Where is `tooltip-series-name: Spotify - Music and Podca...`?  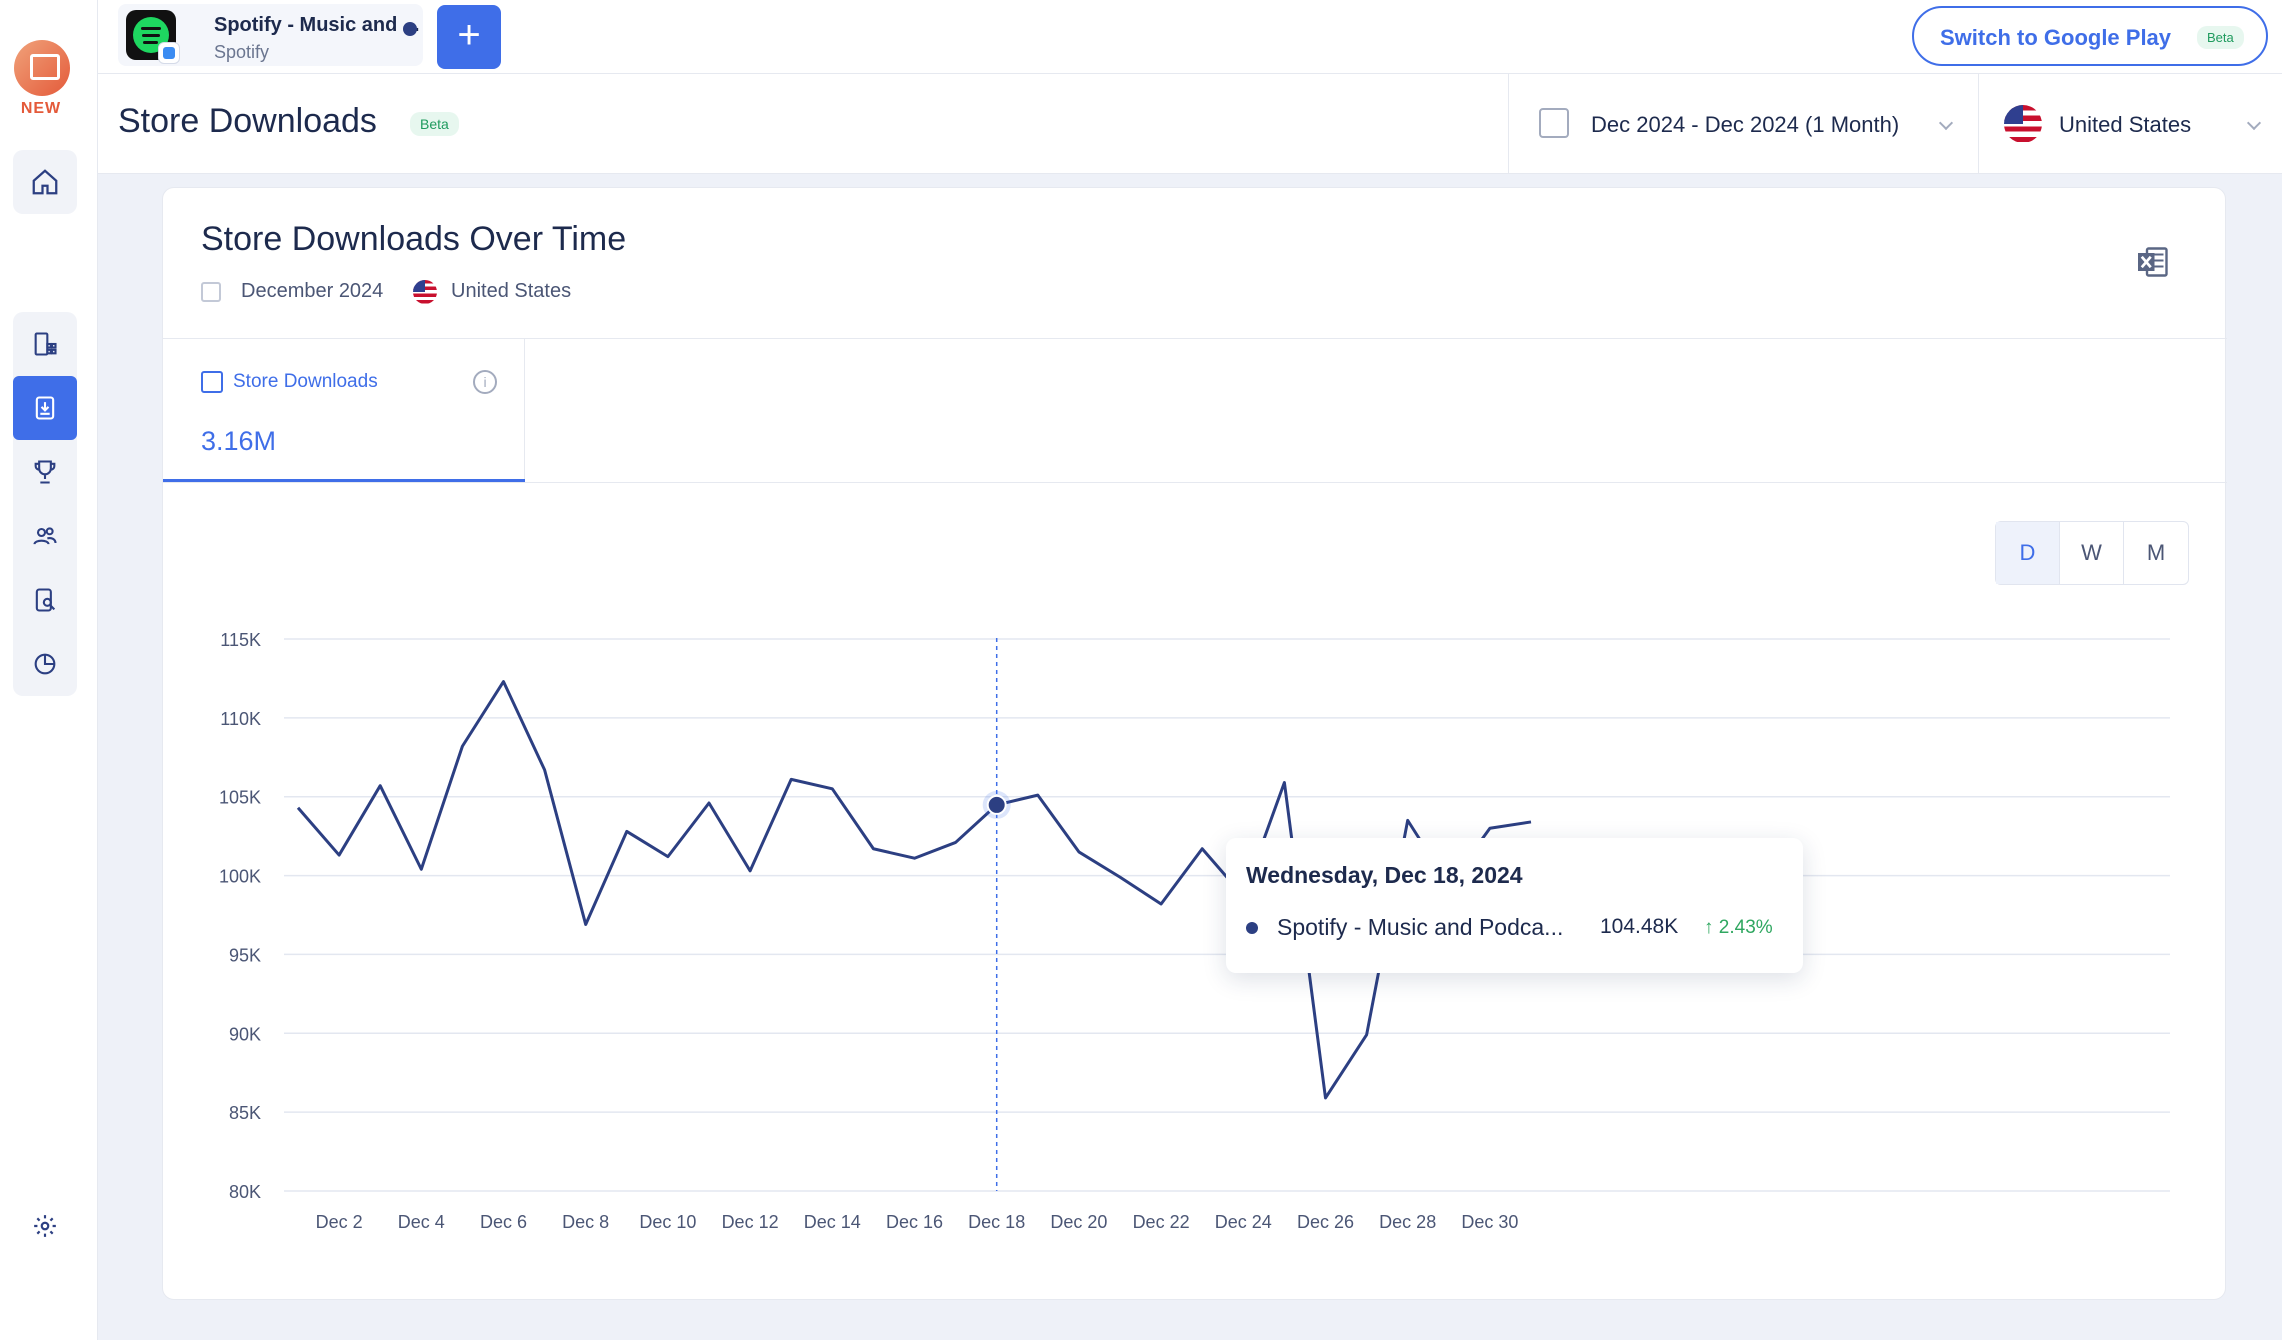
tooltip-series-name: Spotify - Music and Podca... is located at coordinates (1420, 927).